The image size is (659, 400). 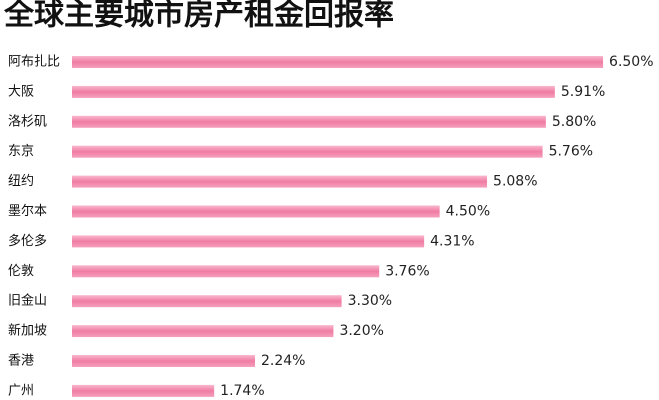 What do you see at coordinates (21, 361) in the screenshot?
I see `y-tick-label: 香港` at bounding box center [21, 361].